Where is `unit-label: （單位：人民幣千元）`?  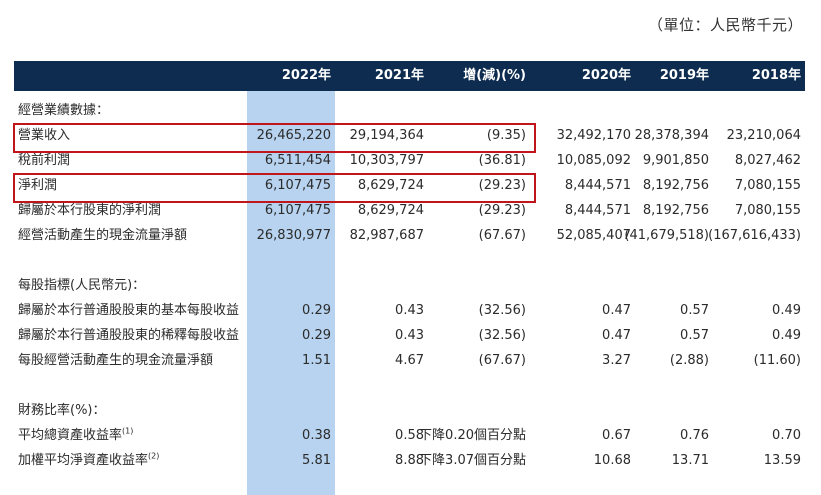 unit-label: （單位：人民幣千元） is located at coordinates (725, 25).